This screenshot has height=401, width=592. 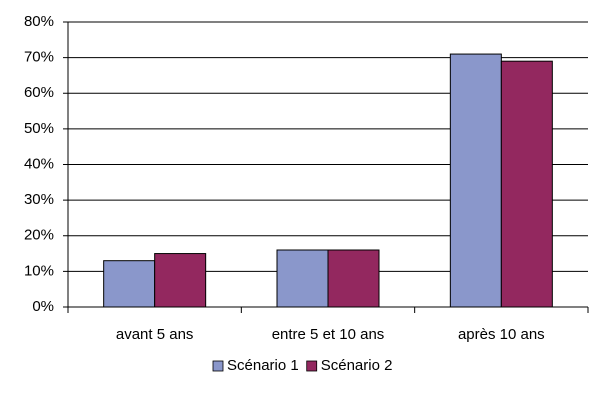 I want to click on y-tick-label: 20%, so click(x=39, y=235).